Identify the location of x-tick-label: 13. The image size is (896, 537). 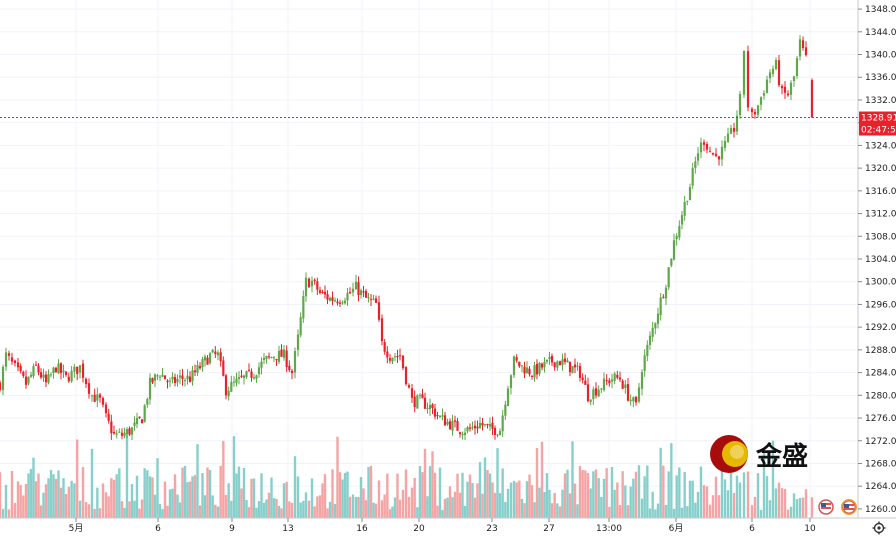
(287, 529).